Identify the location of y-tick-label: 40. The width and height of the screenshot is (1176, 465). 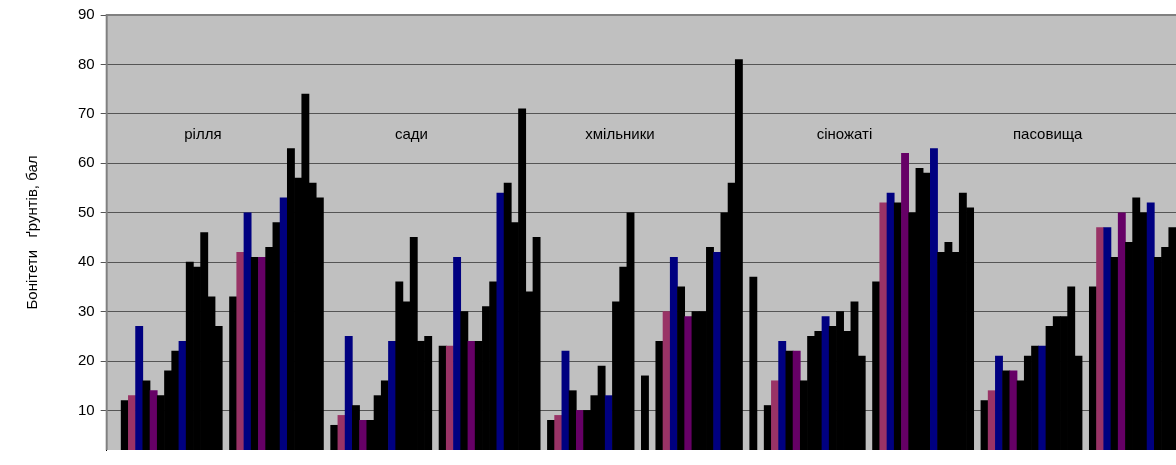
(86, 261).